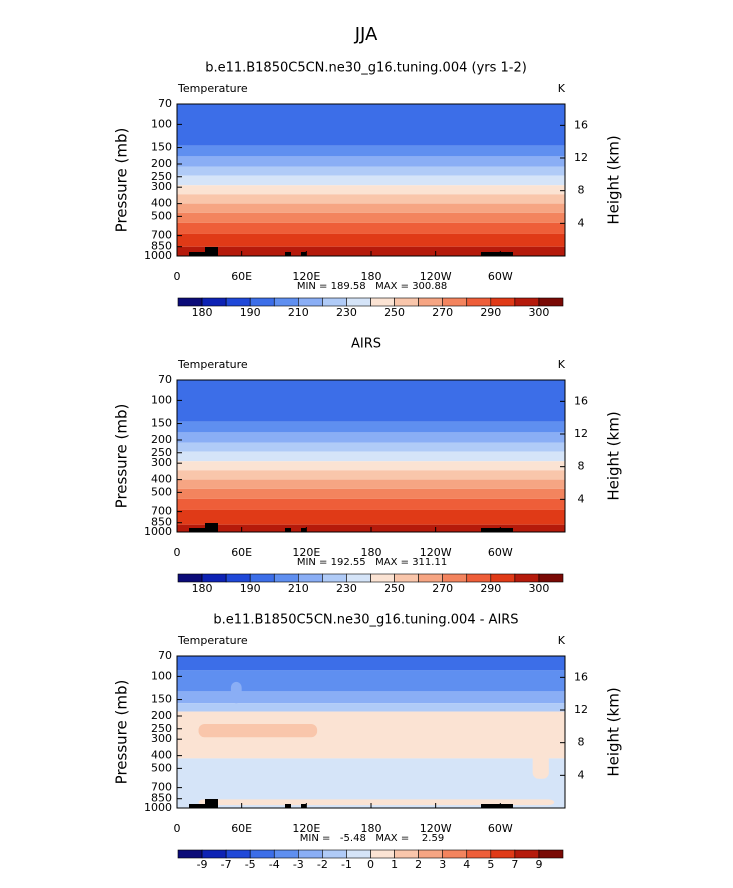 This screenshot has width=733, height=888. Describe the element at coordinates (202, 588) in the screenshot. I see `colorbar-label: 180` at that location.